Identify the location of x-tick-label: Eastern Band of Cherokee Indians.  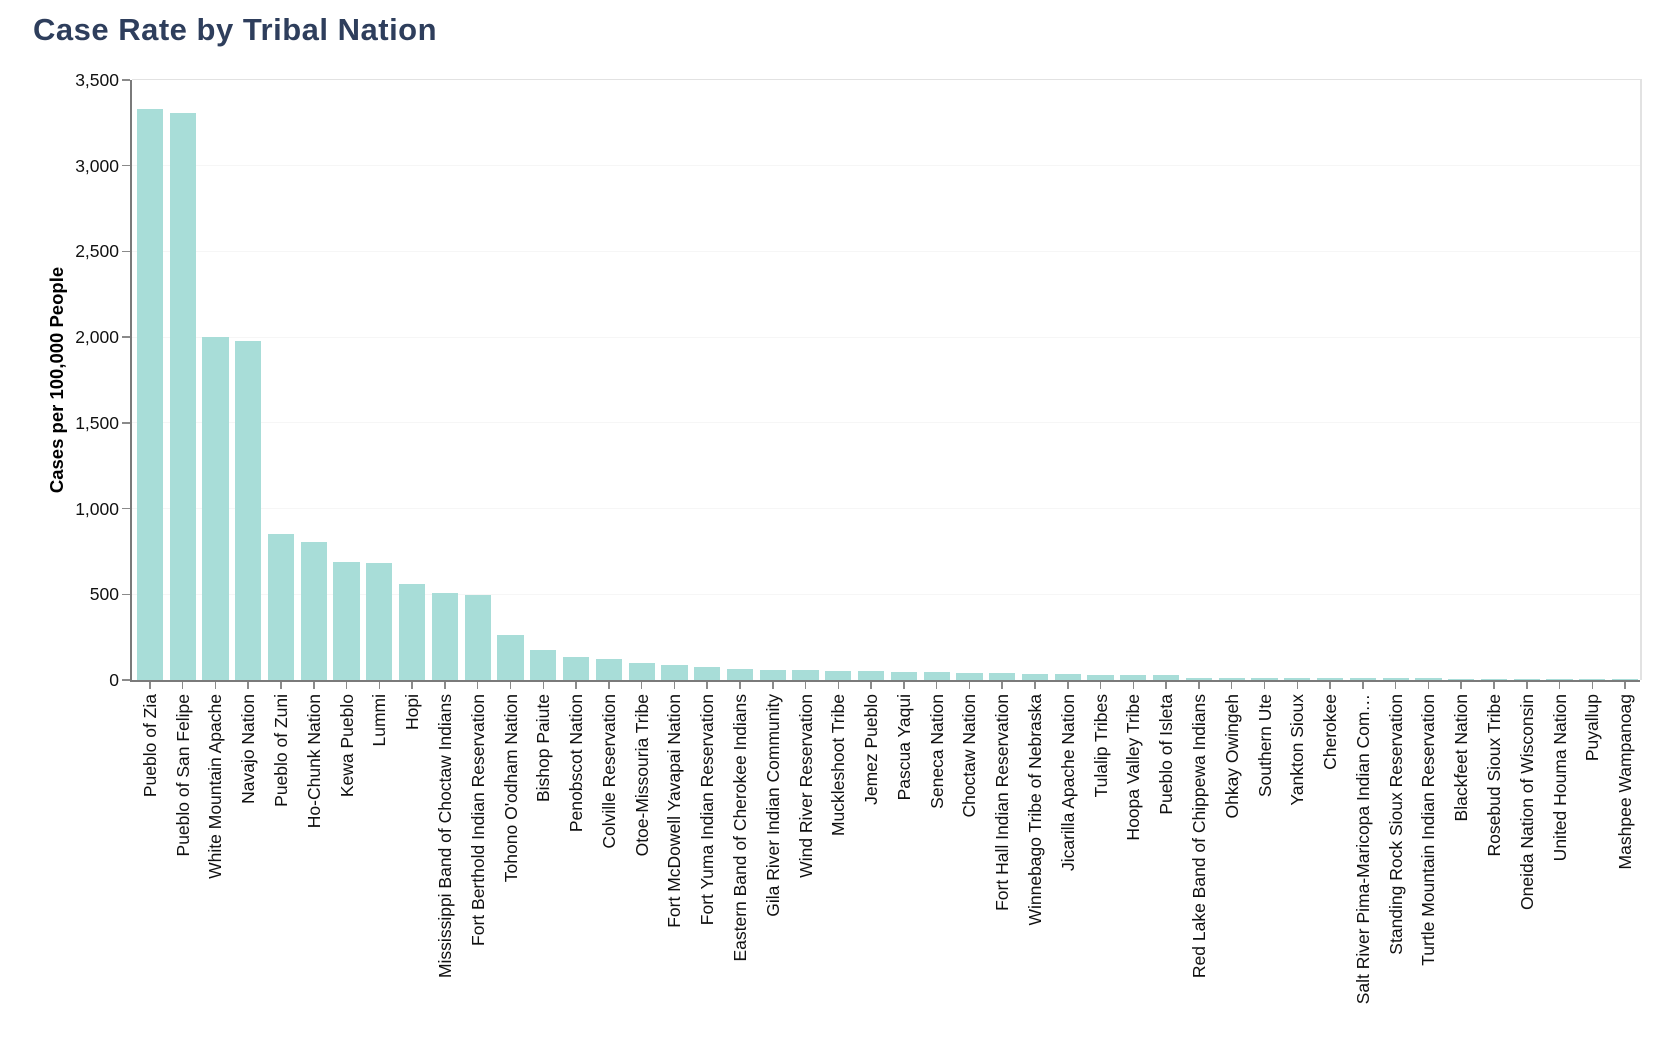
(739, 828).